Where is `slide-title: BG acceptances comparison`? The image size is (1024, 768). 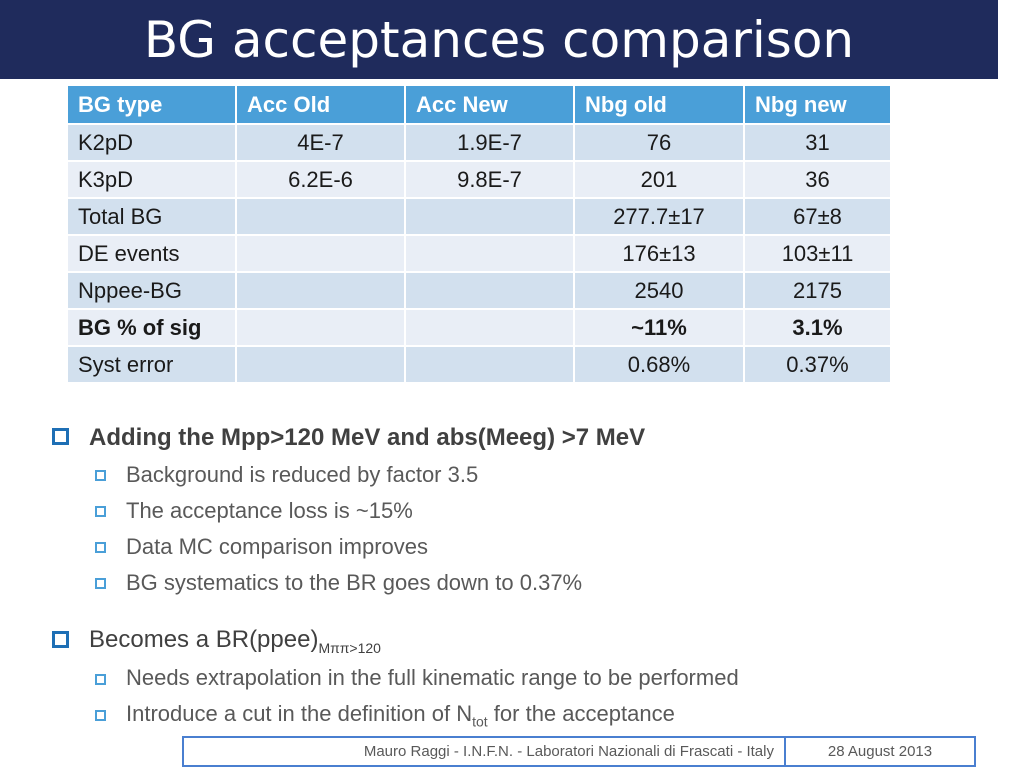
slide-title: BG acceptances comparison is located at coordinates (499, 40).